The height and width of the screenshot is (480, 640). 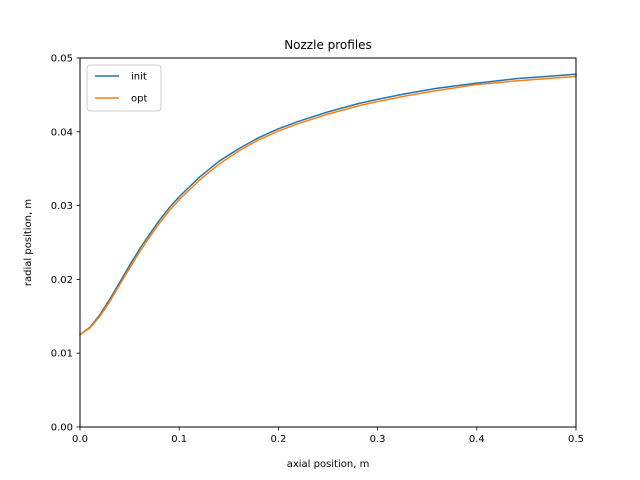 I want to click on x-tick-label: 0.0, so click(x=80, y=439).